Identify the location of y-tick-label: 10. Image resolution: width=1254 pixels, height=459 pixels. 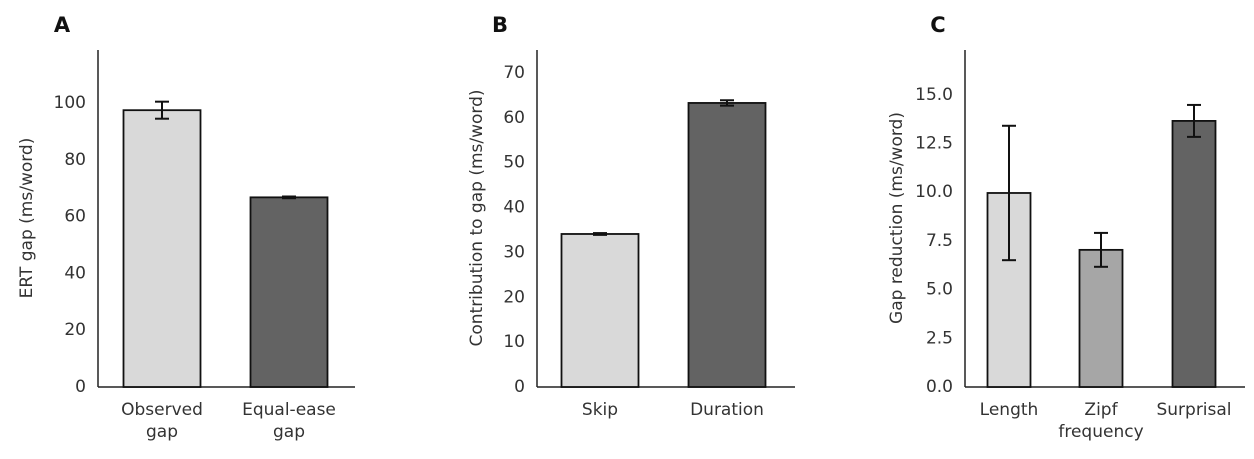
(514, 342).